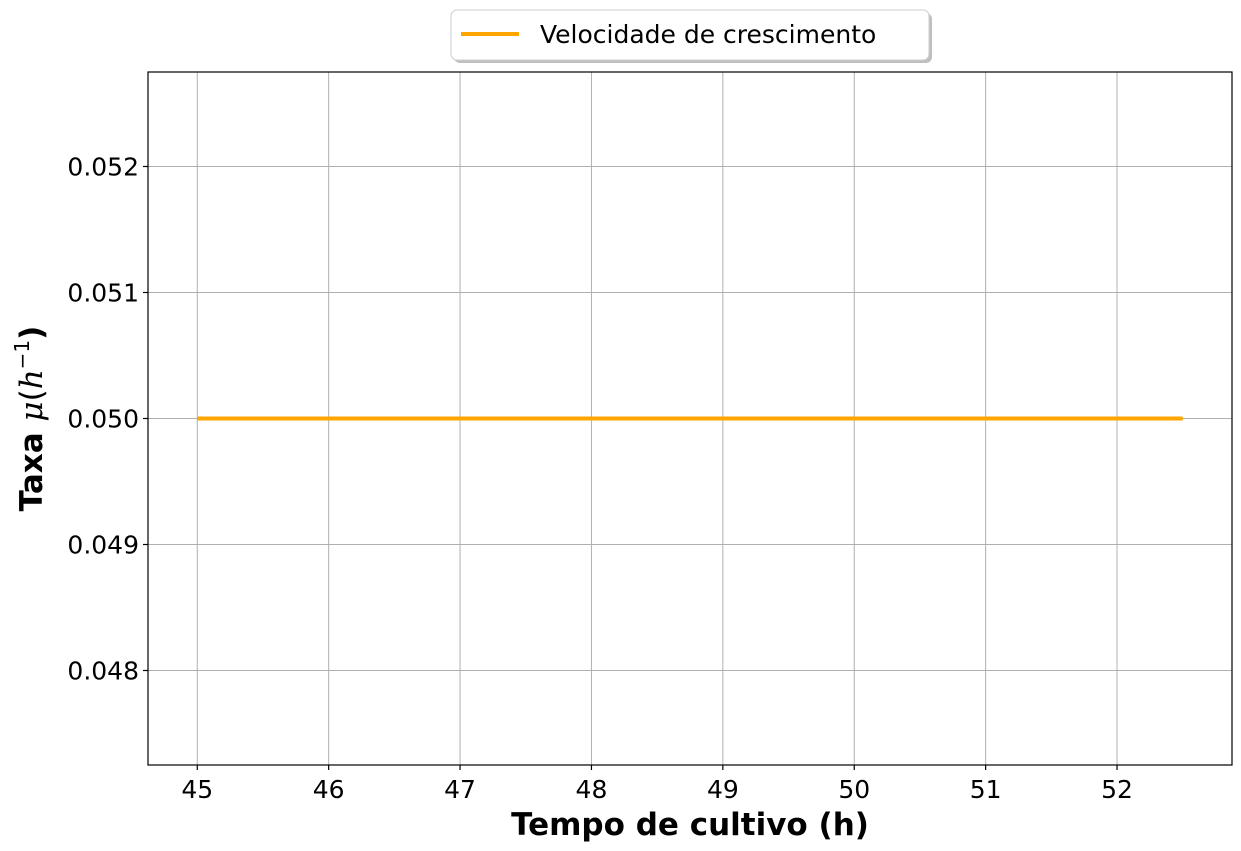  What do you see at coordinates (329, 789) in the screenshot?
I see `x-tick-label: 46` at bounding box center [329, 789].